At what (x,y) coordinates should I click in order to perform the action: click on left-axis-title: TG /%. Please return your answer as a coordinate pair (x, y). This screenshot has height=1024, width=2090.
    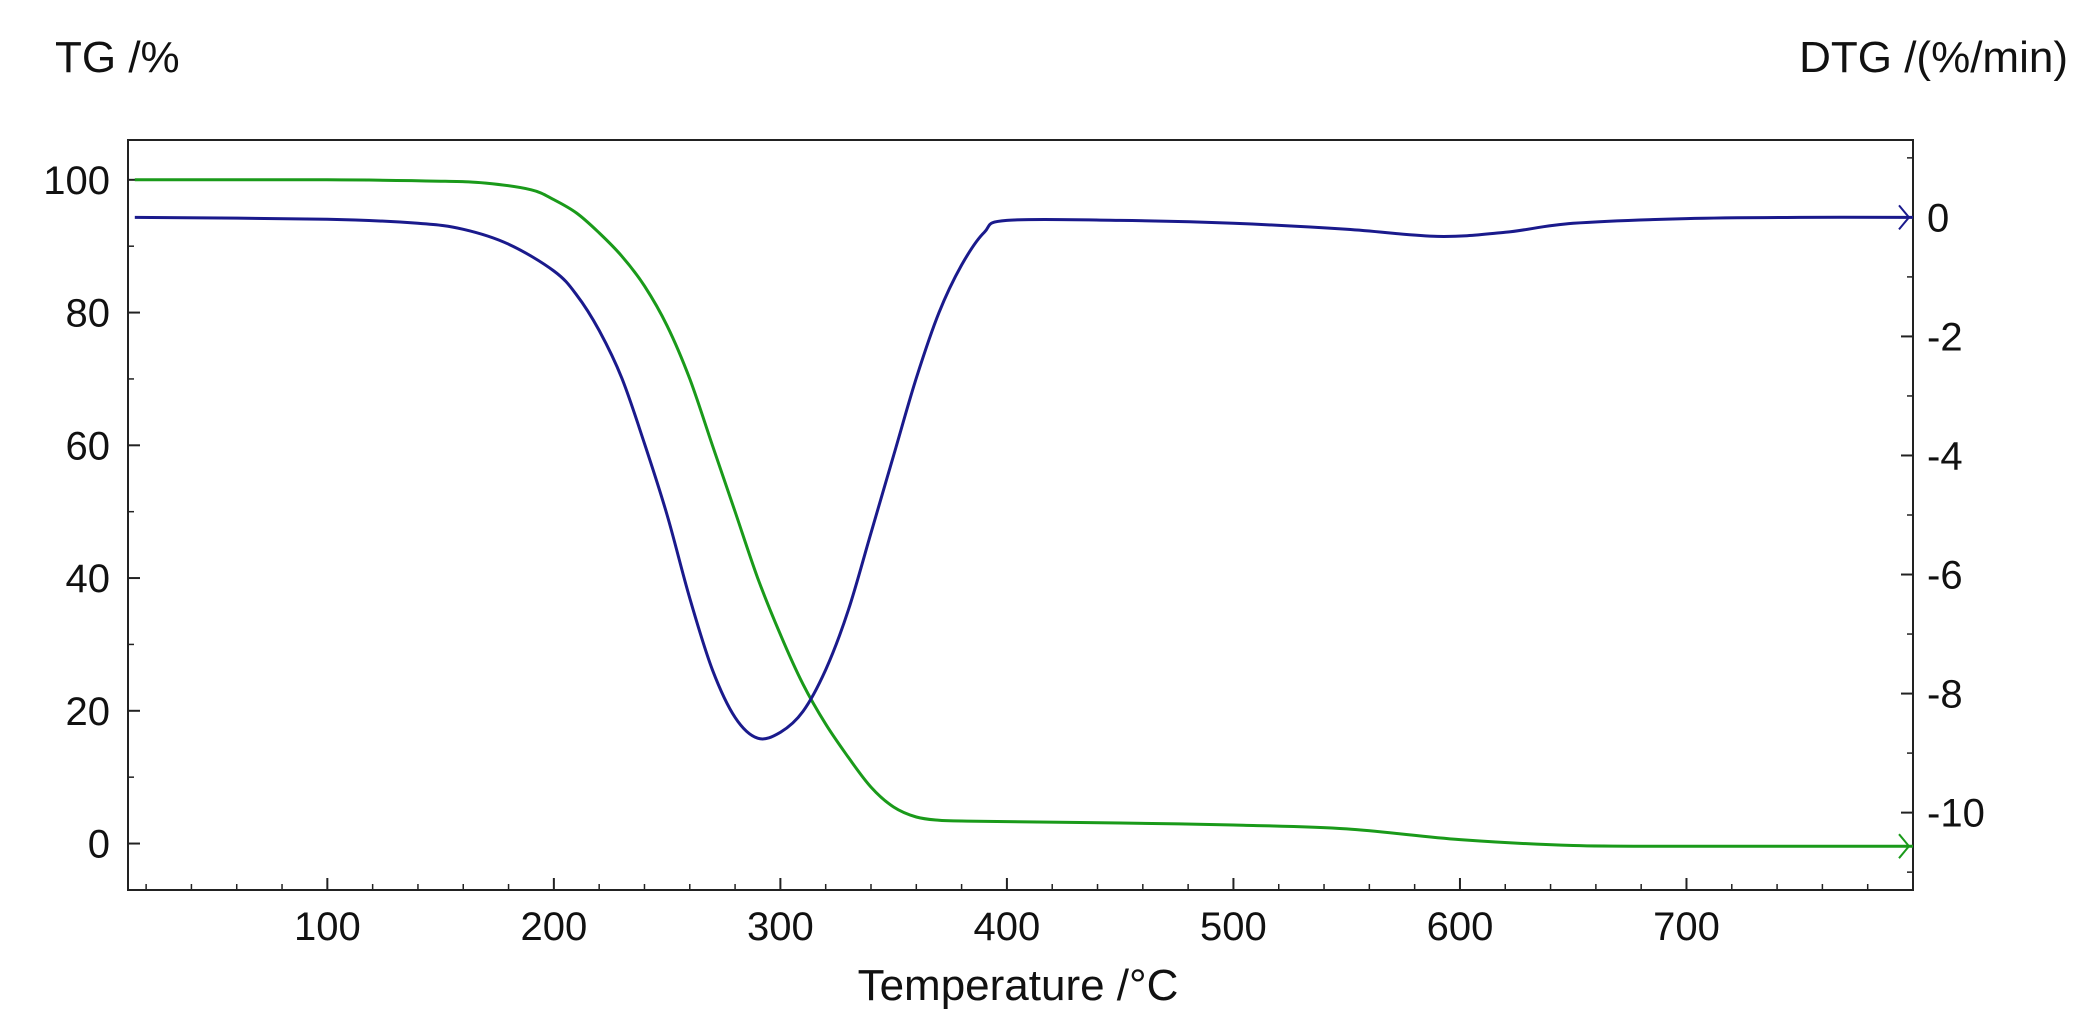
    Looking at the image, I should click on (117, 57).